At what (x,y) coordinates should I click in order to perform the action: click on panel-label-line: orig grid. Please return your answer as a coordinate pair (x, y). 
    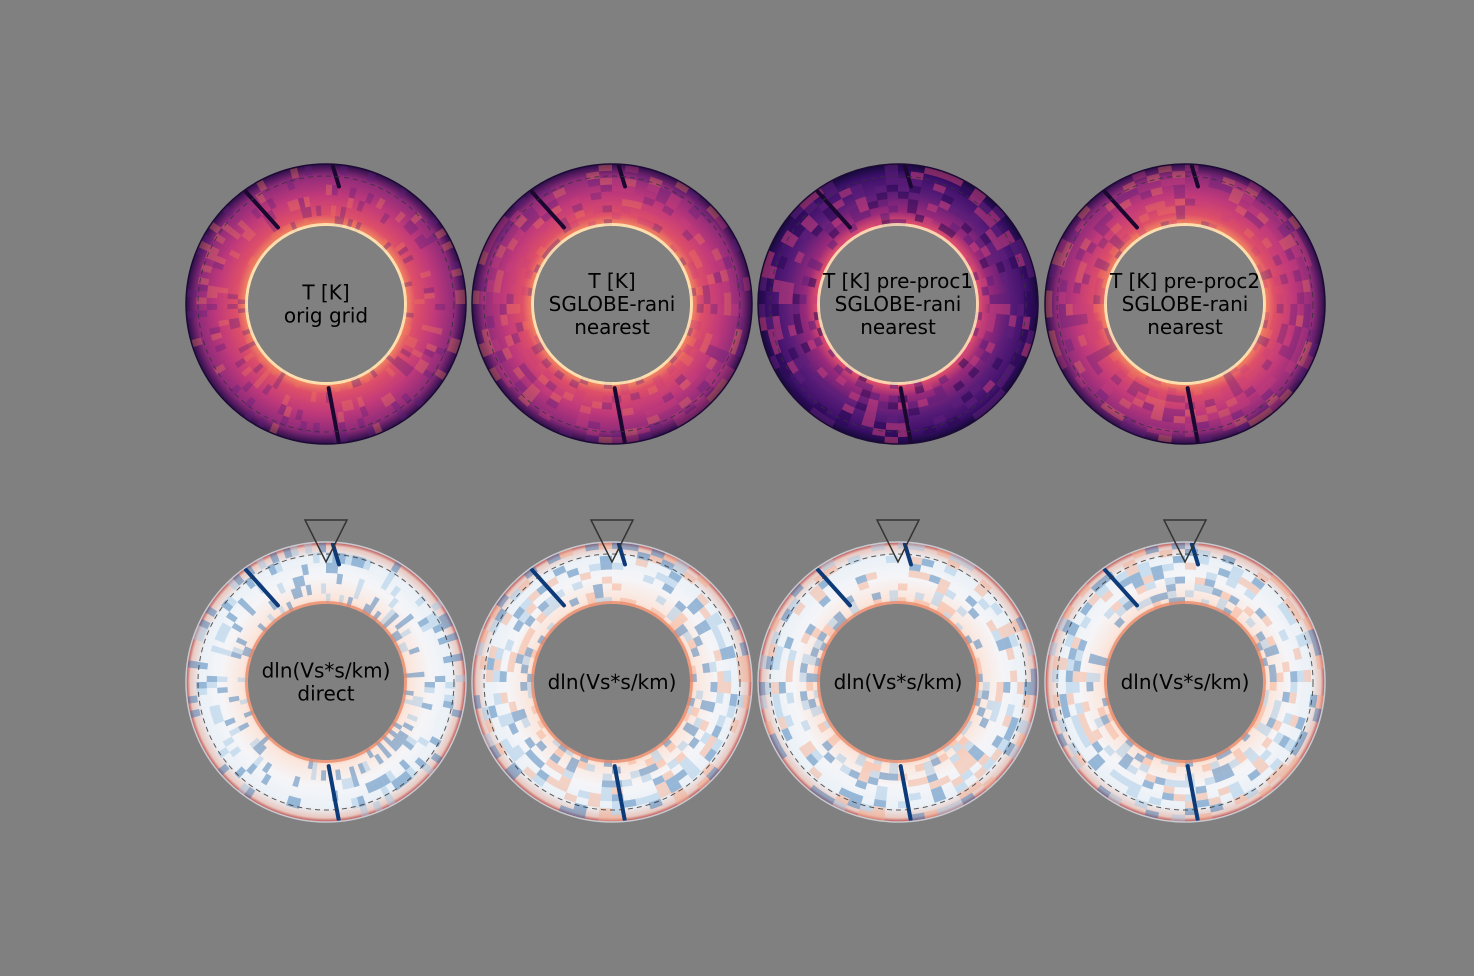
    Looking at the image, I should click on (326, 316).